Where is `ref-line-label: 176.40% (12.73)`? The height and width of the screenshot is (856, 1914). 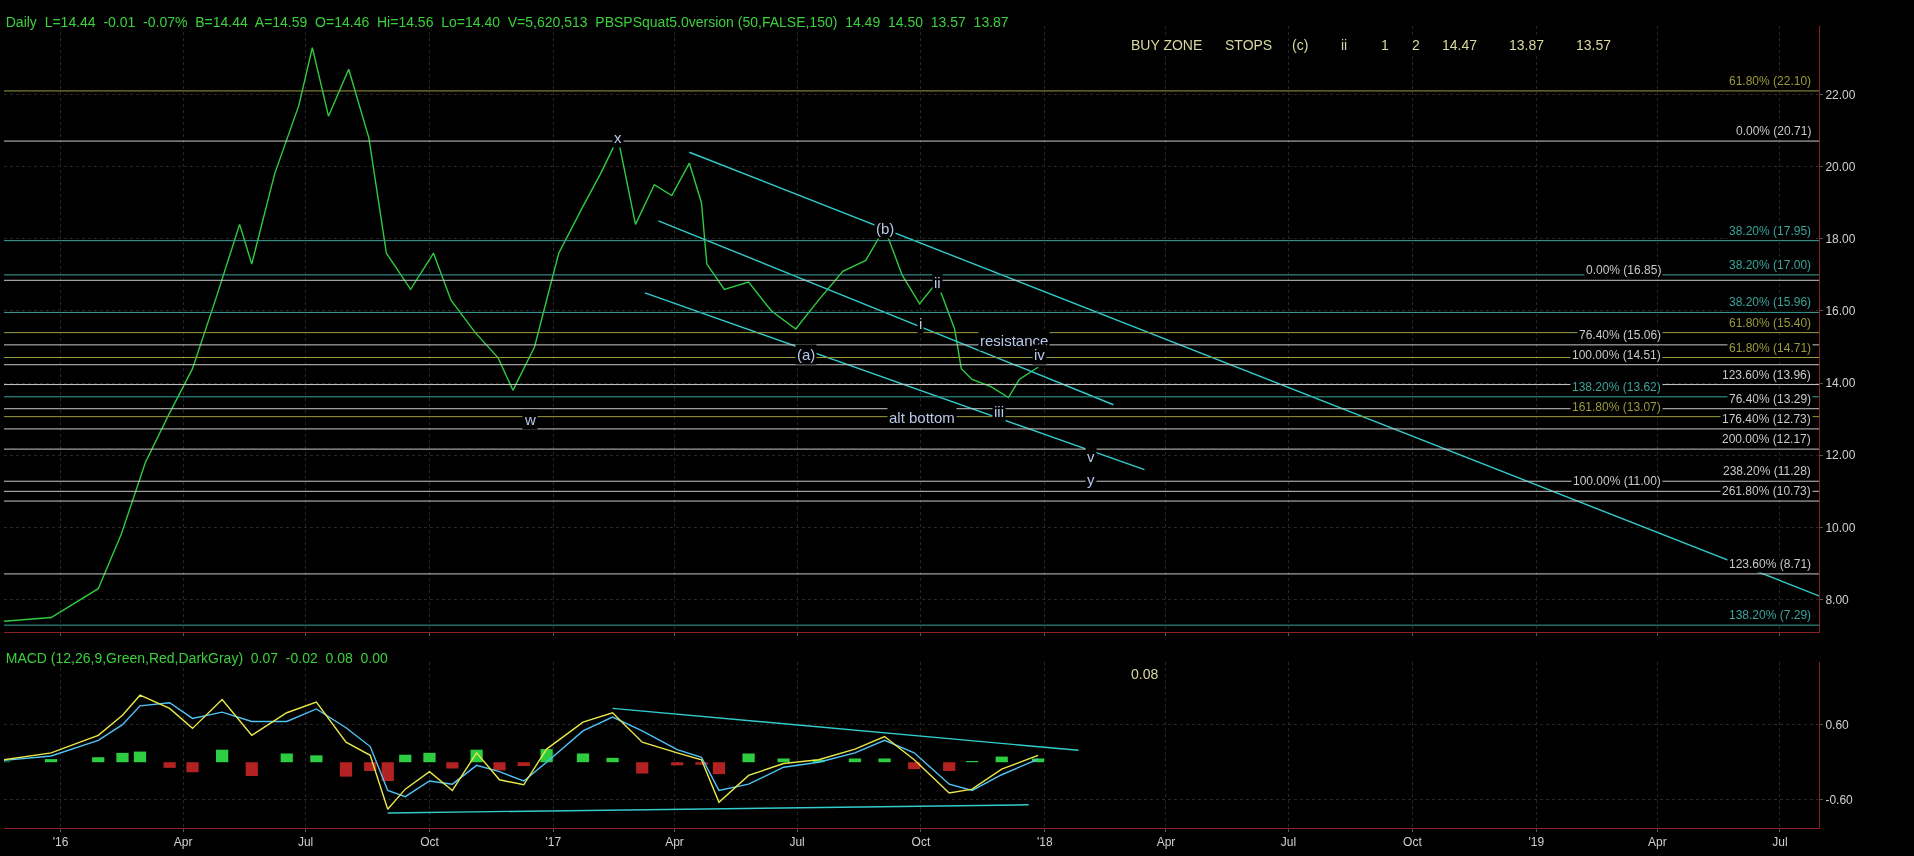
ref-line-label: 176.40% (12.73) is located at coordinates (1766, 419).